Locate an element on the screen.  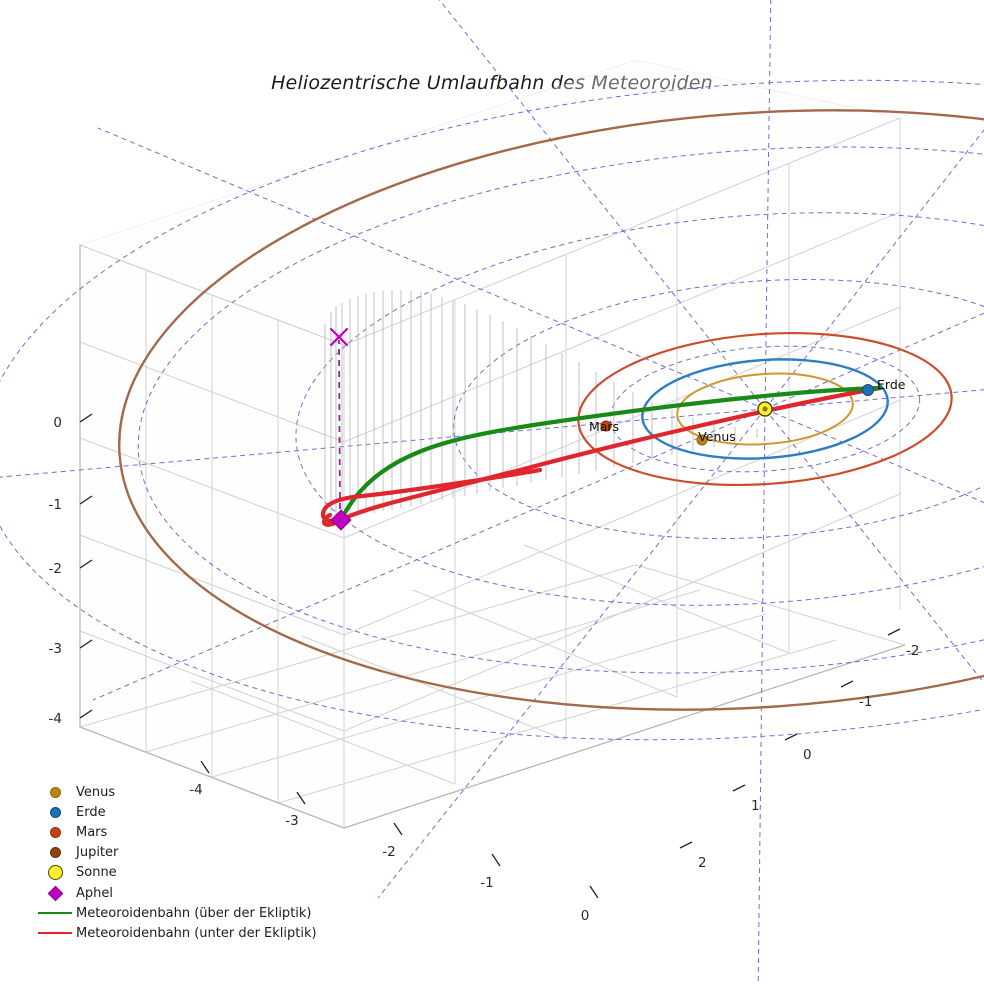
mars-marker-icon is located at coordinates (55, 832).